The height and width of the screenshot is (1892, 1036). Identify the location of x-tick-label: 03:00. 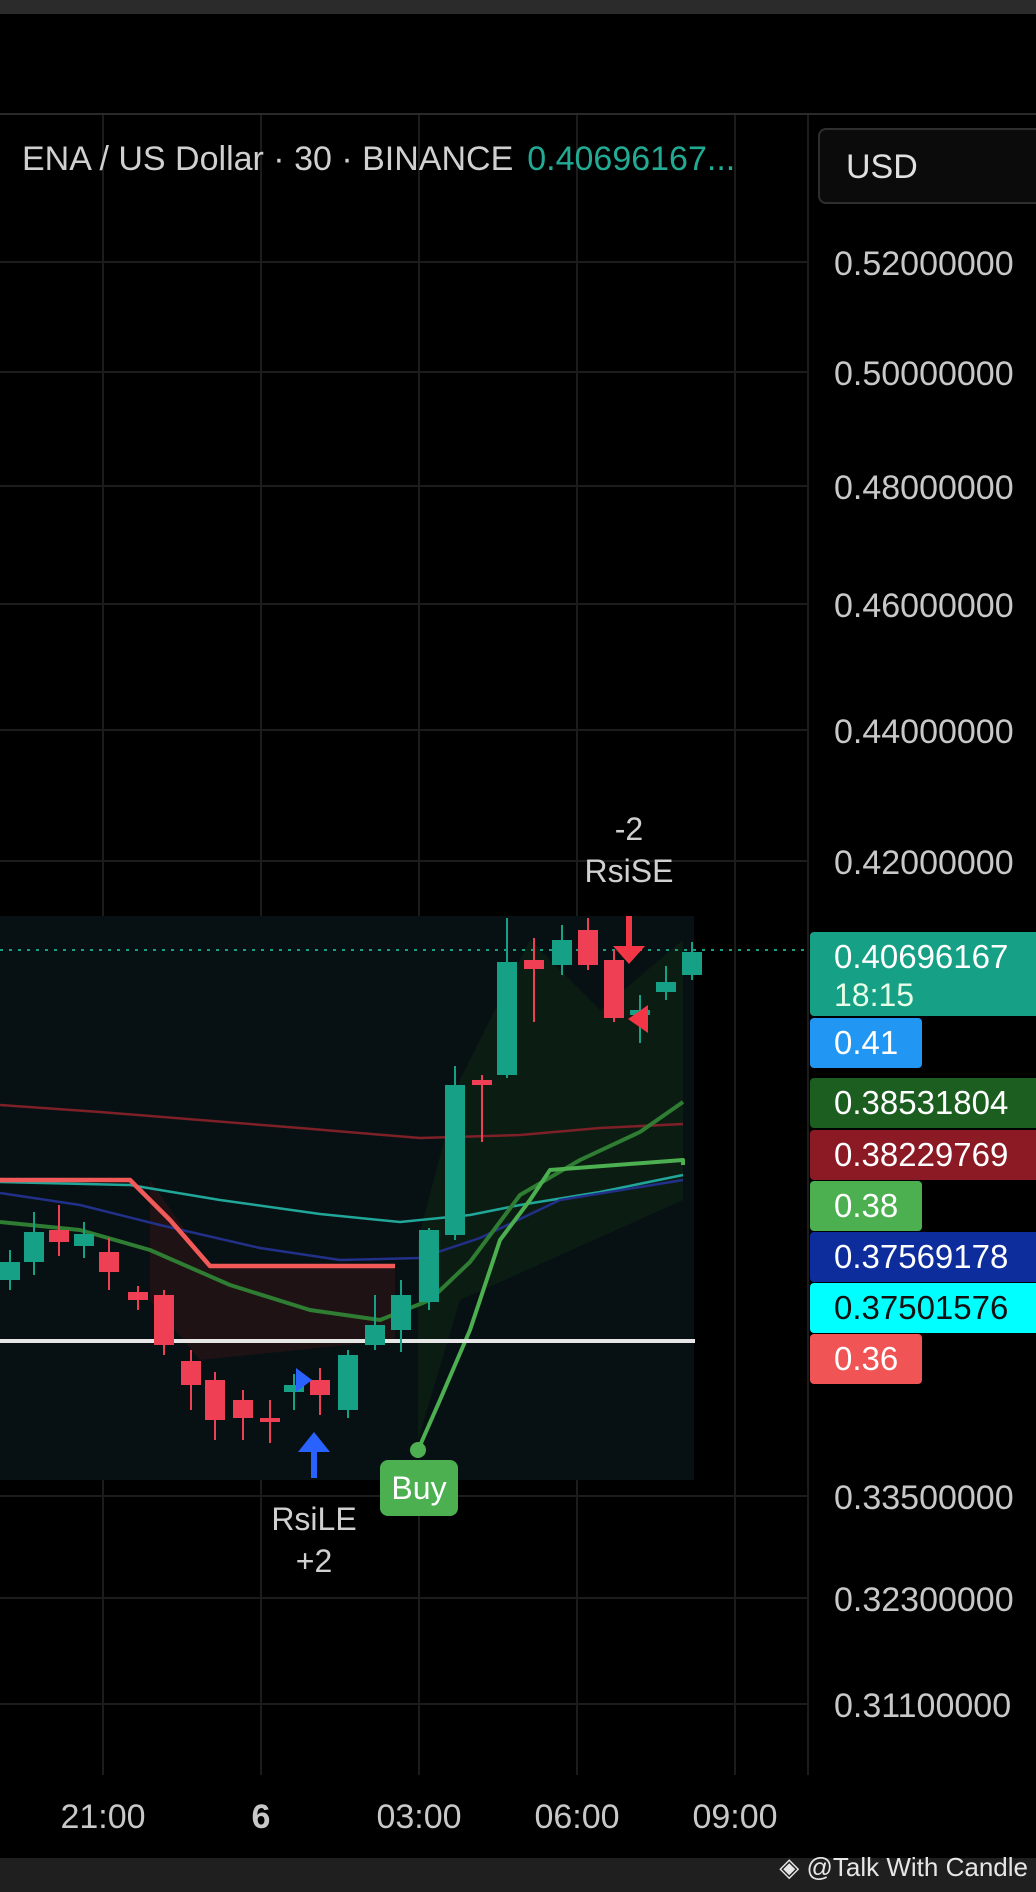
(418, 1817).